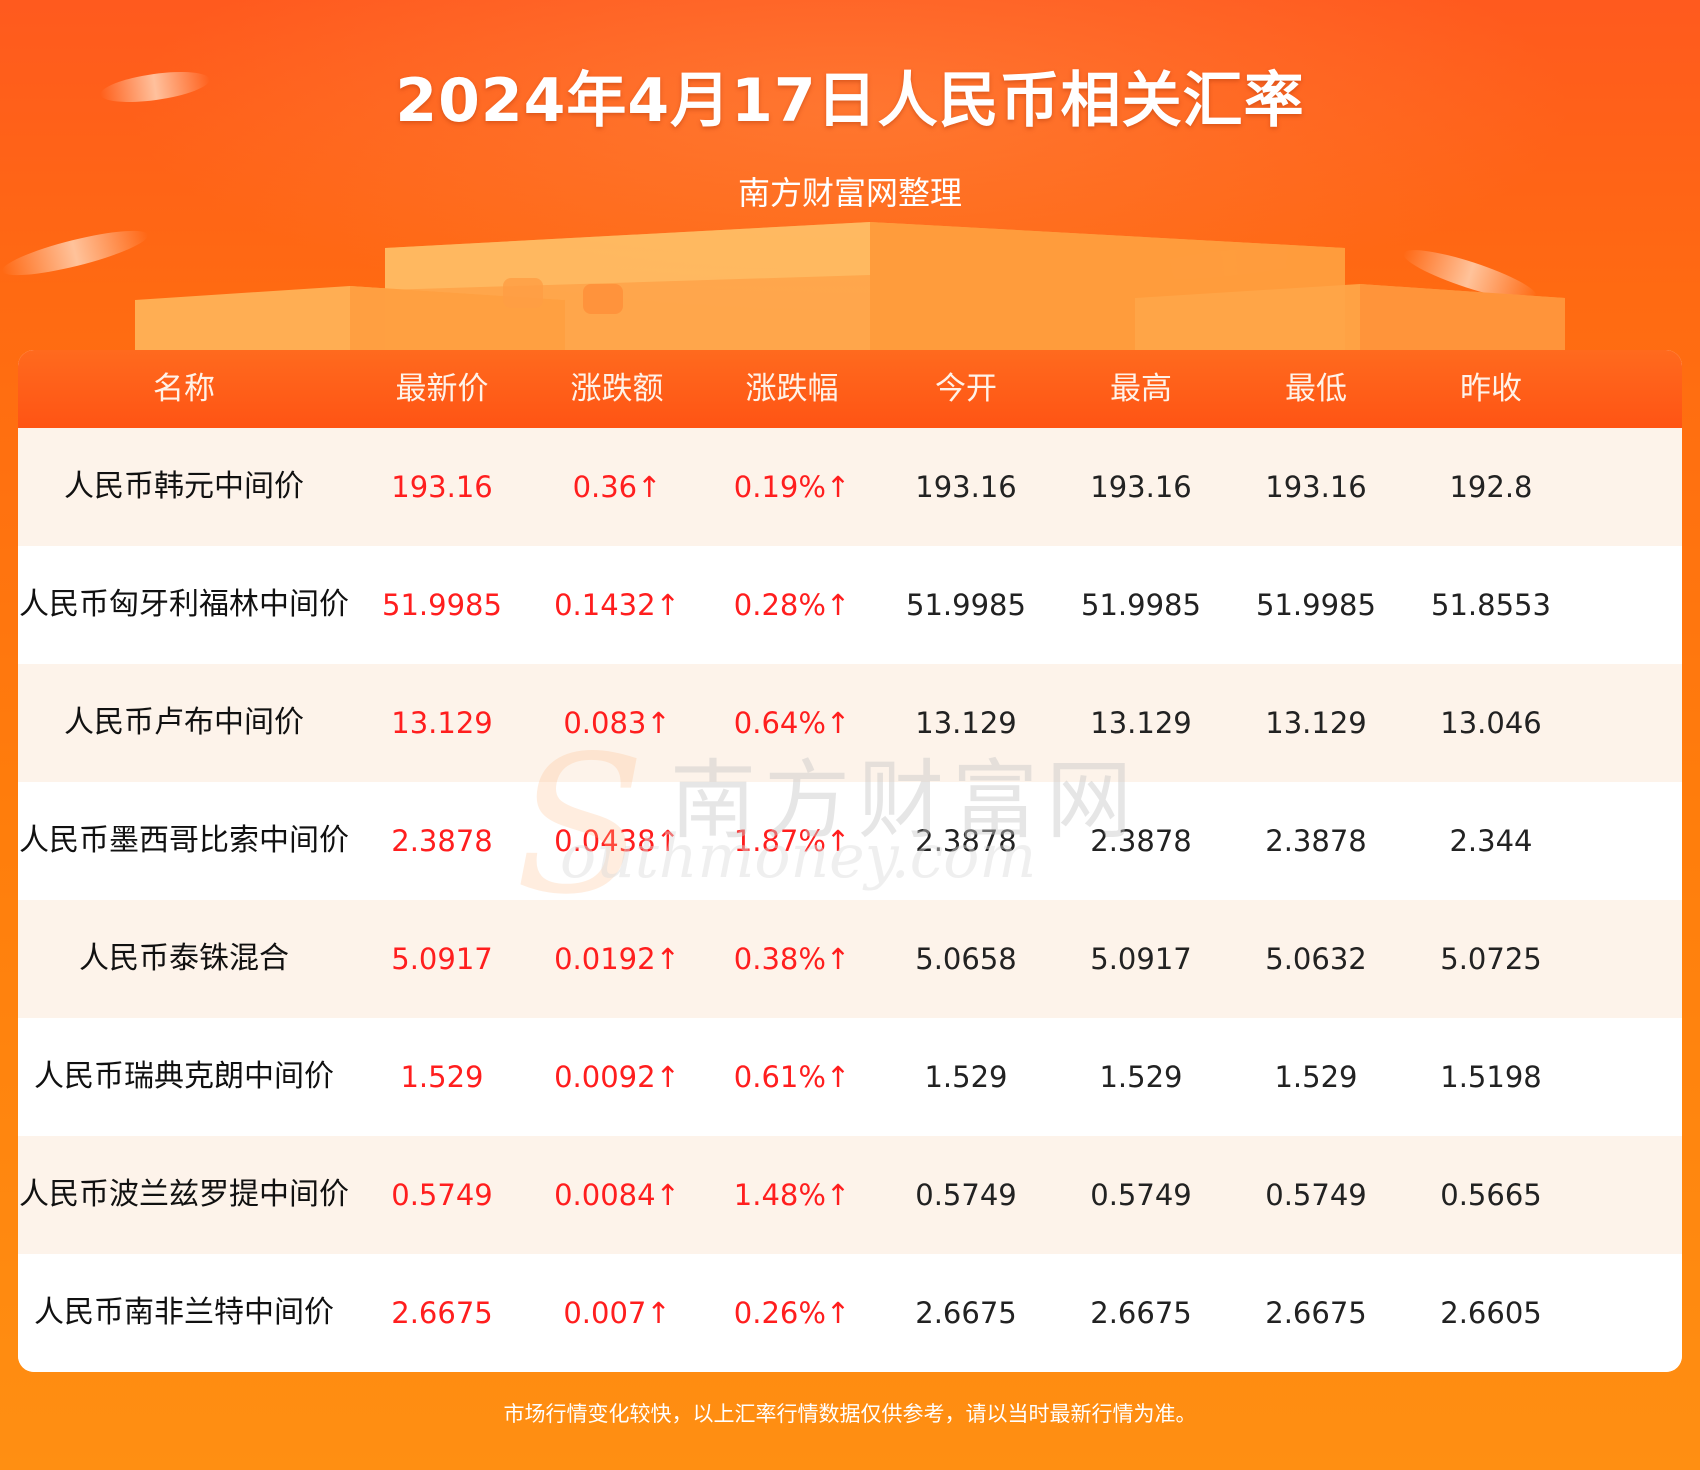  Describe the element at coordinates (442, 723) in the screenshot. I see `cell-latest: 13.129` at that location.